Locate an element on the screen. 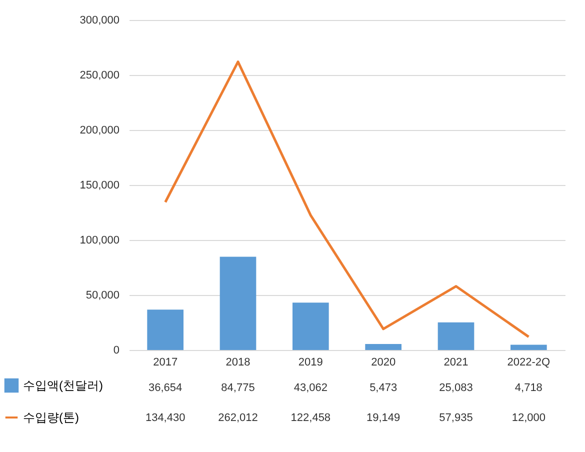  y-tick-label: 150,000 is located at coordinates (100, 186).